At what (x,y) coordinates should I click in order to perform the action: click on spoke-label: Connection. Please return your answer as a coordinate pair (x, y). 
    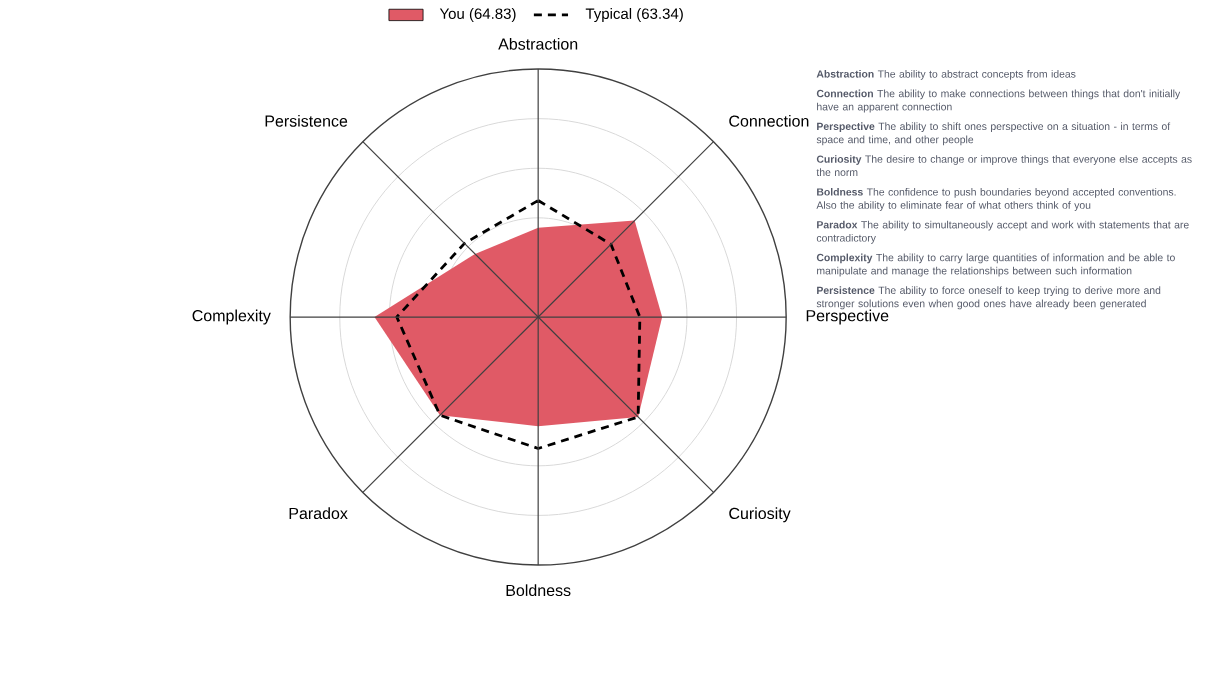
    Looking at the image, I should click on (769, 121).